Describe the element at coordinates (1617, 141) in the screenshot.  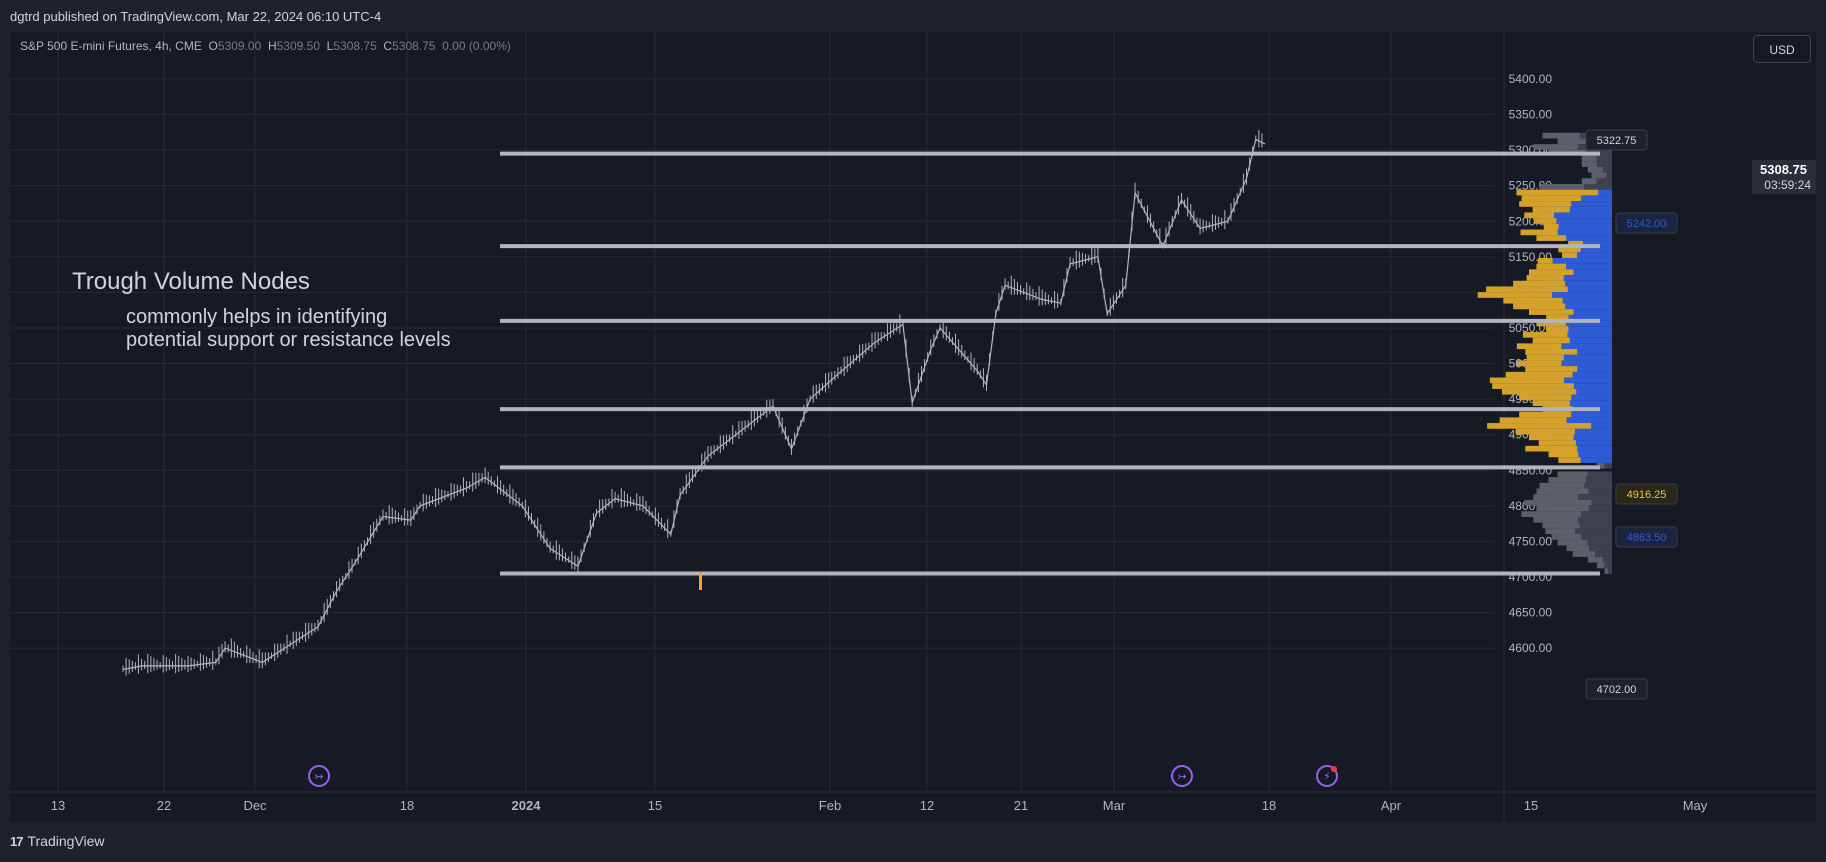
I see `profile-high-label: 5322.75` at that location.